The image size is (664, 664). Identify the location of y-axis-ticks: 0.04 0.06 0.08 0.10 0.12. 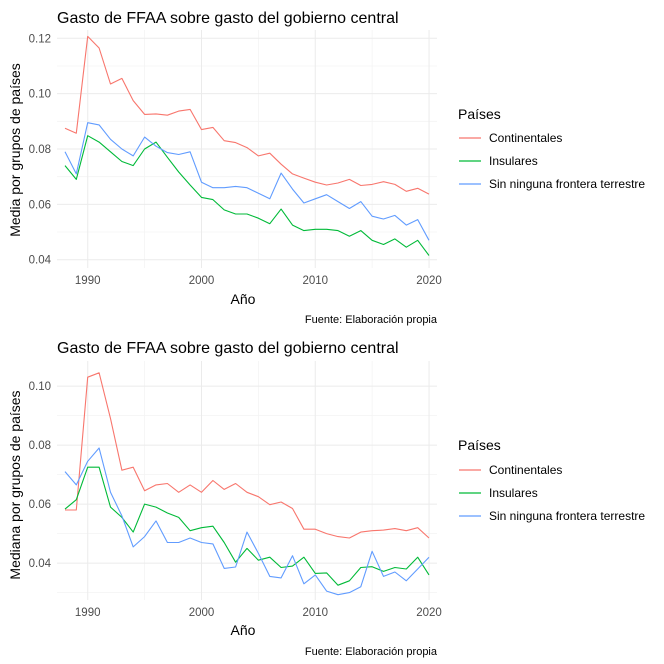
(40, 149).